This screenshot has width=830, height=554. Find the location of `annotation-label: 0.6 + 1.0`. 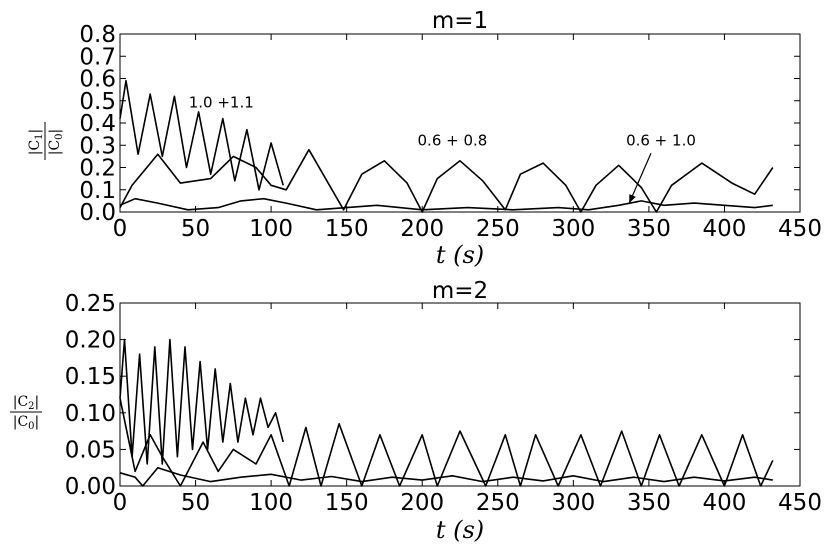

annotation-label: 0.6 + 1.0 is located at coordinates (661, 140).